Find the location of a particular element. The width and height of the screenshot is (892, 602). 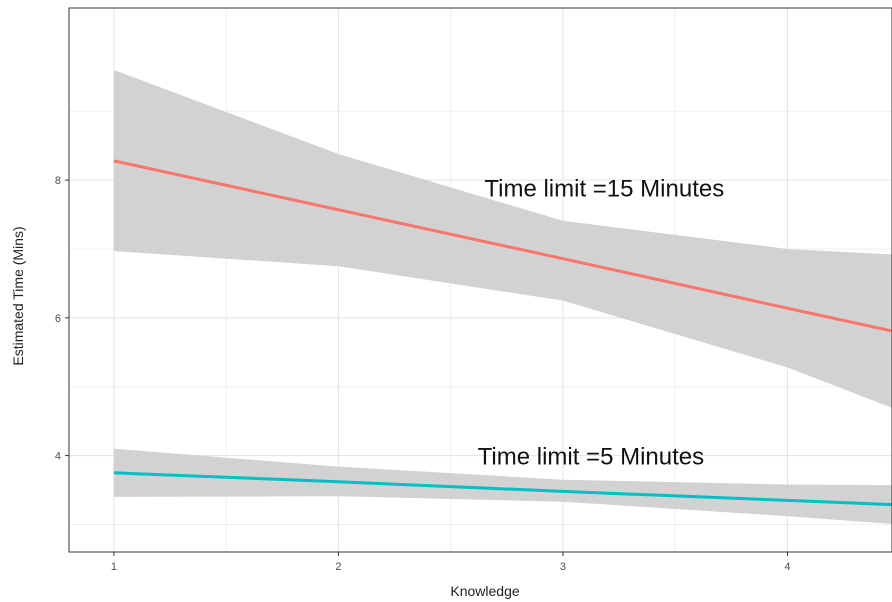

x-tick-label: 3 is located at coordinates (563, 567).